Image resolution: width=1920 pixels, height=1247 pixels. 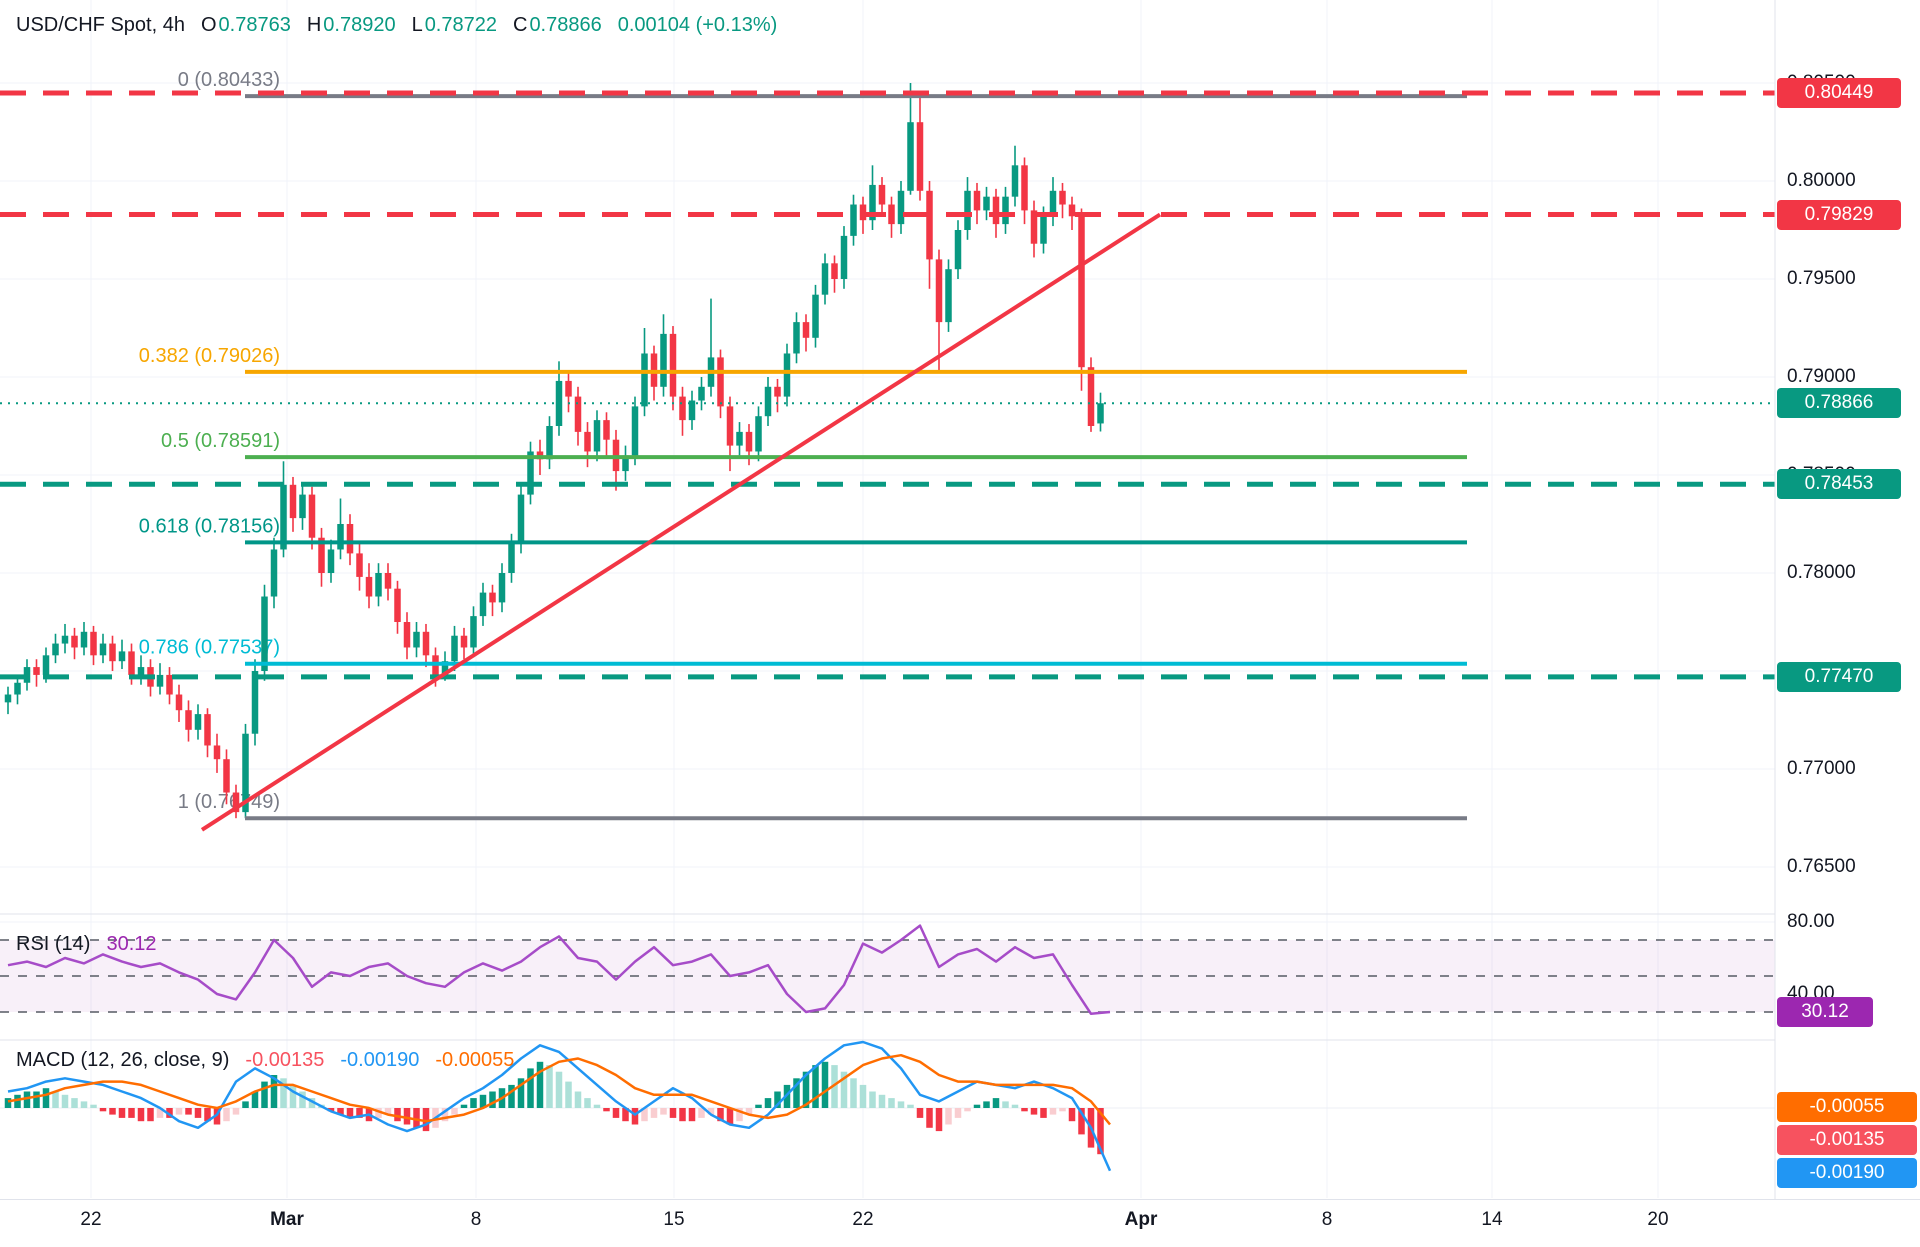 What do you see at coordinates (209, 526) in the screenshot?
I see `fib-label: 0.618 (0.78156)` at bounding box center [209, 526].